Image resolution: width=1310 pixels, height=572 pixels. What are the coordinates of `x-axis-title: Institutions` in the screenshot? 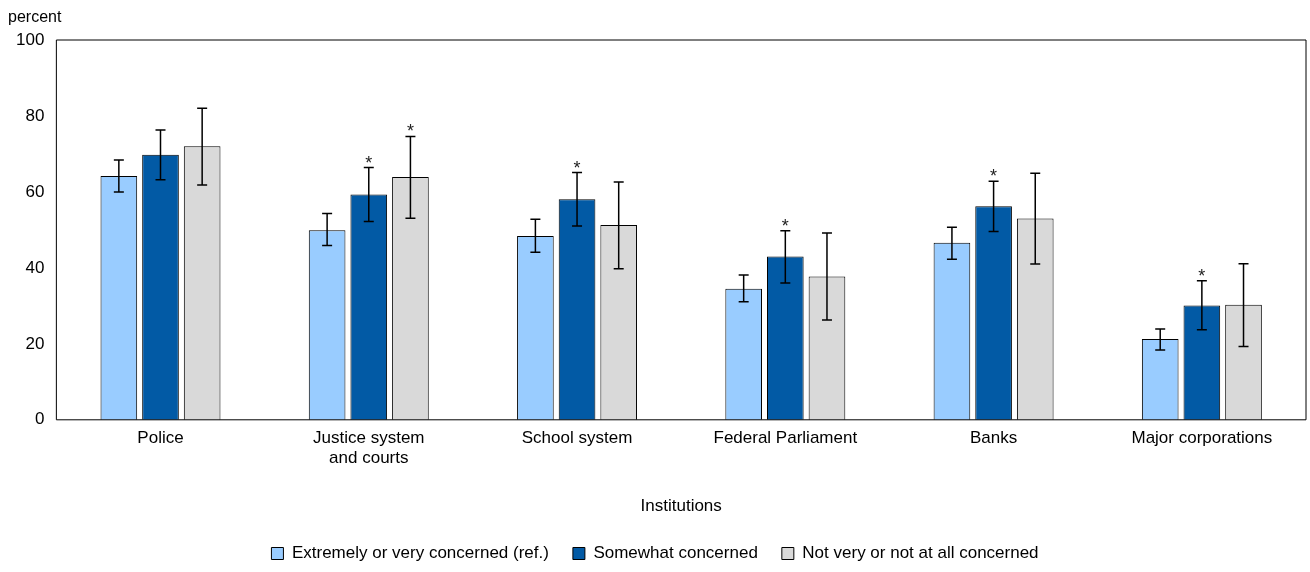 It's located at (681, 506).